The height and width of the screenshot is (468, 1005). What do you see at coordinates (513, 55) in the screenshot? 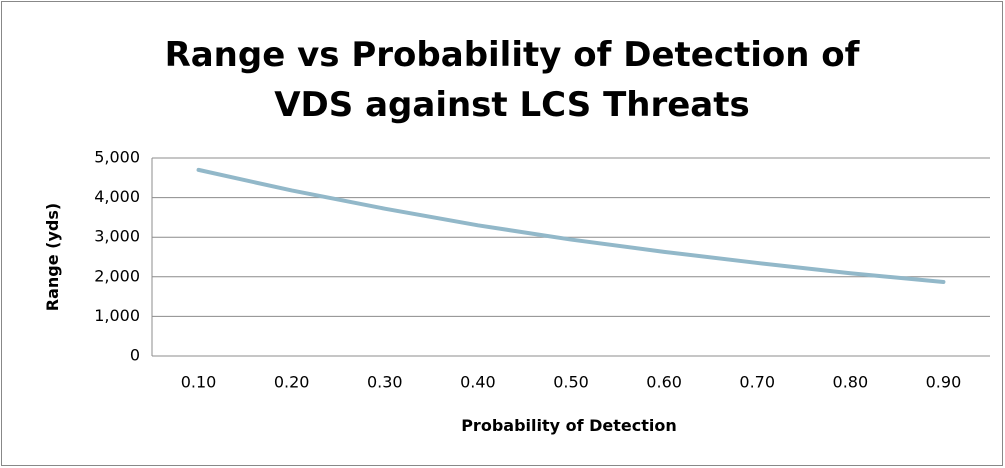
I see `chart-title: Range vs Probability of Detection of` at bounding box center [513, 55].